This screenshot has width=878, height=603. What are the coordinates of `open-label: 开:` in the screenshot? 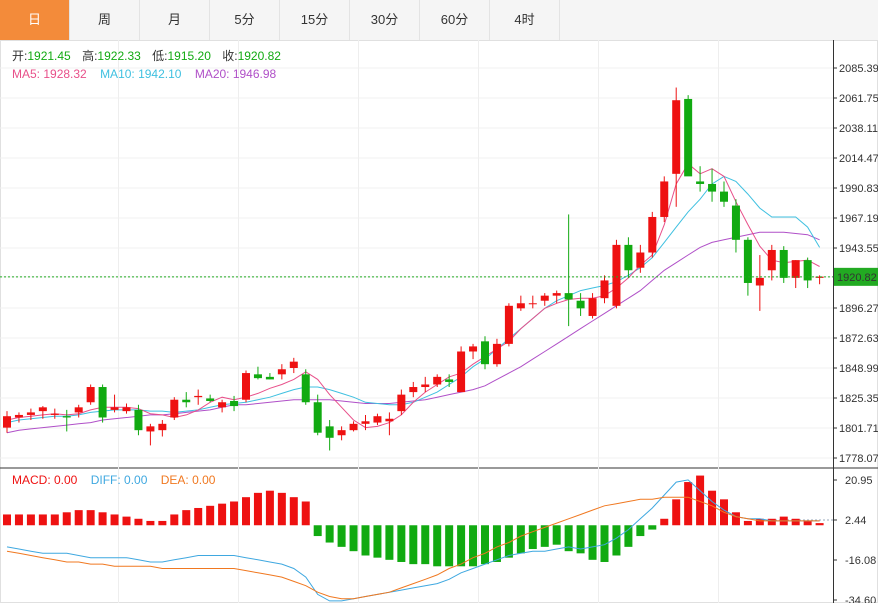 It's located at (19, 56).